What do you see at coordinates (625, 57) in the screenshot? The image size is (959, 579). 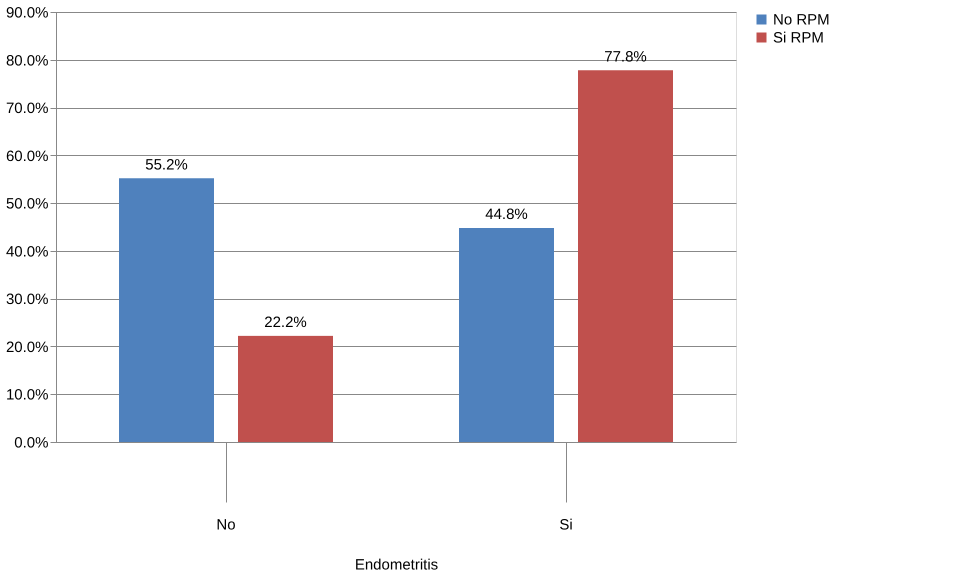 I see `data-label: 77.8%` at bounding box center [625, 57].